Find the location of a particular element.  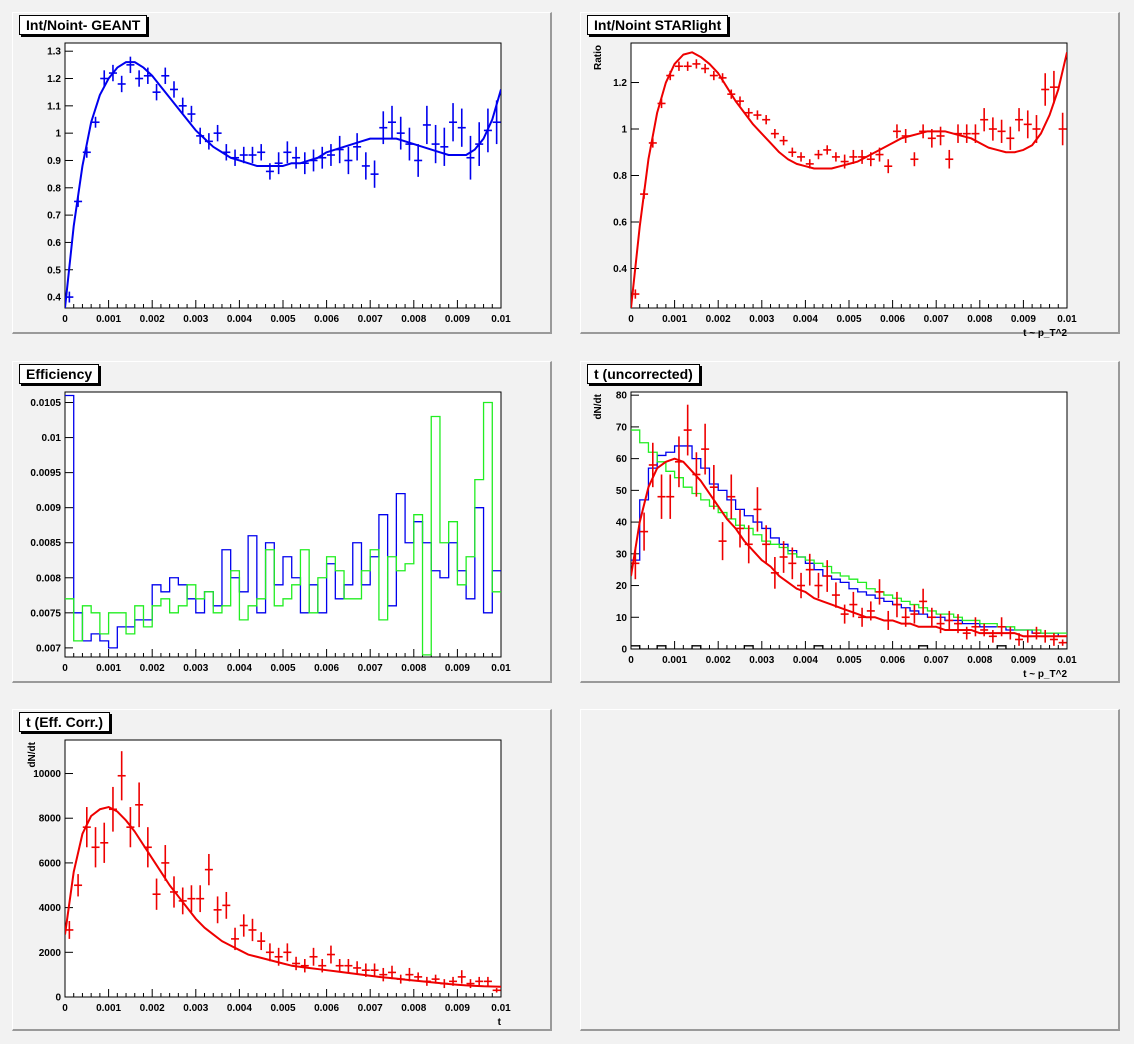

y-tick-label: 10 is located at coordinates (622, 618).